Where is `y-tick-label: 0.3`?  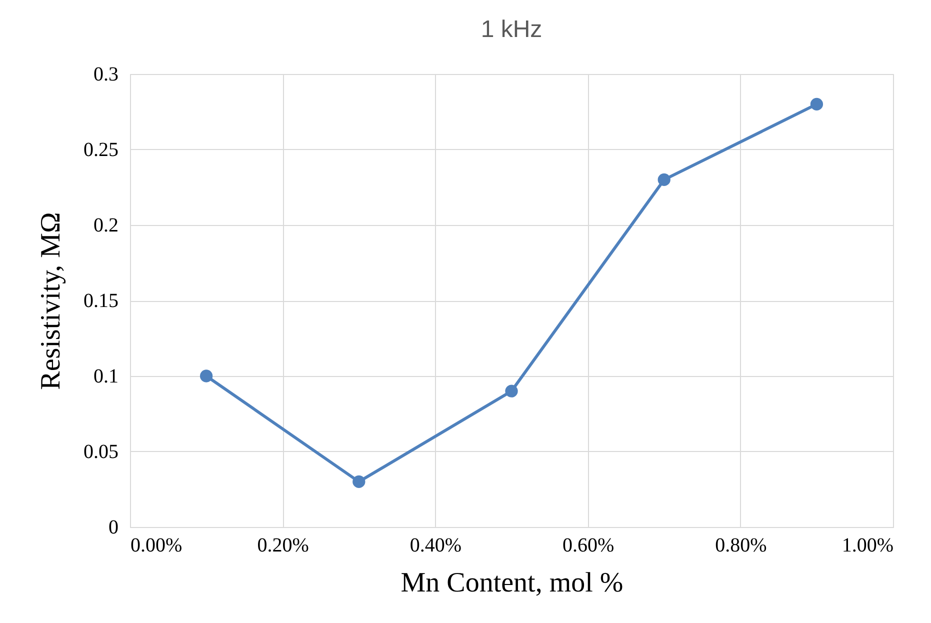
y-tick-label: 0.3 is located at coordinates (106, 75).